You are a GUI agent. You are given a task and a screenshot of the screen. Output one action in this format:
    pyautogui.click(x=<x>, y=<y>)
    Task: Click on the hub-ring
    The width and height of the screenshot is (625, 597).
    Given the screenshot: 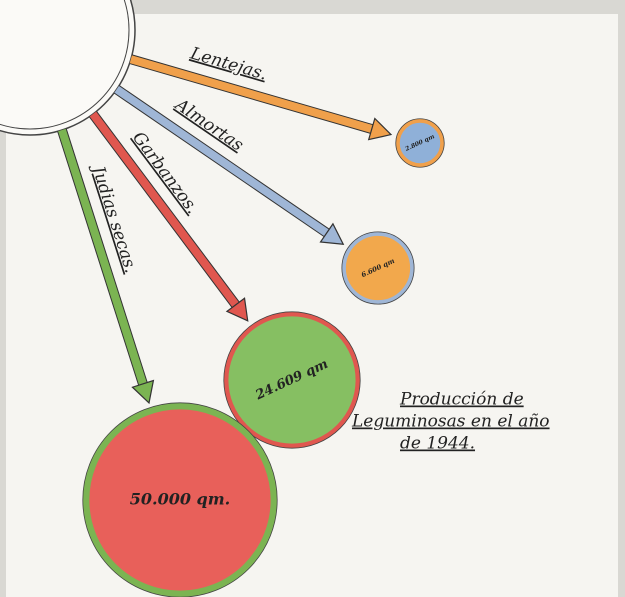 What is the action you would take?
    pyautogui.click(x=65, y=65)
    